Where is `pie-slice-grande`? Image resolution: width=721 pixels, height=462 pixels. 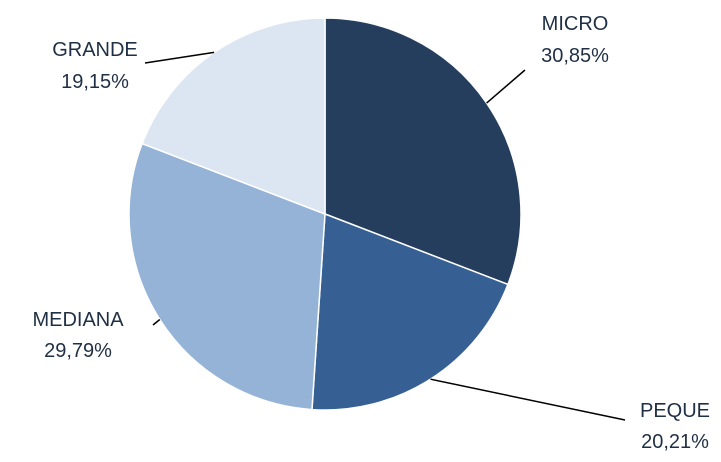 pie-slice-grande is located at coordinates (233, 116).